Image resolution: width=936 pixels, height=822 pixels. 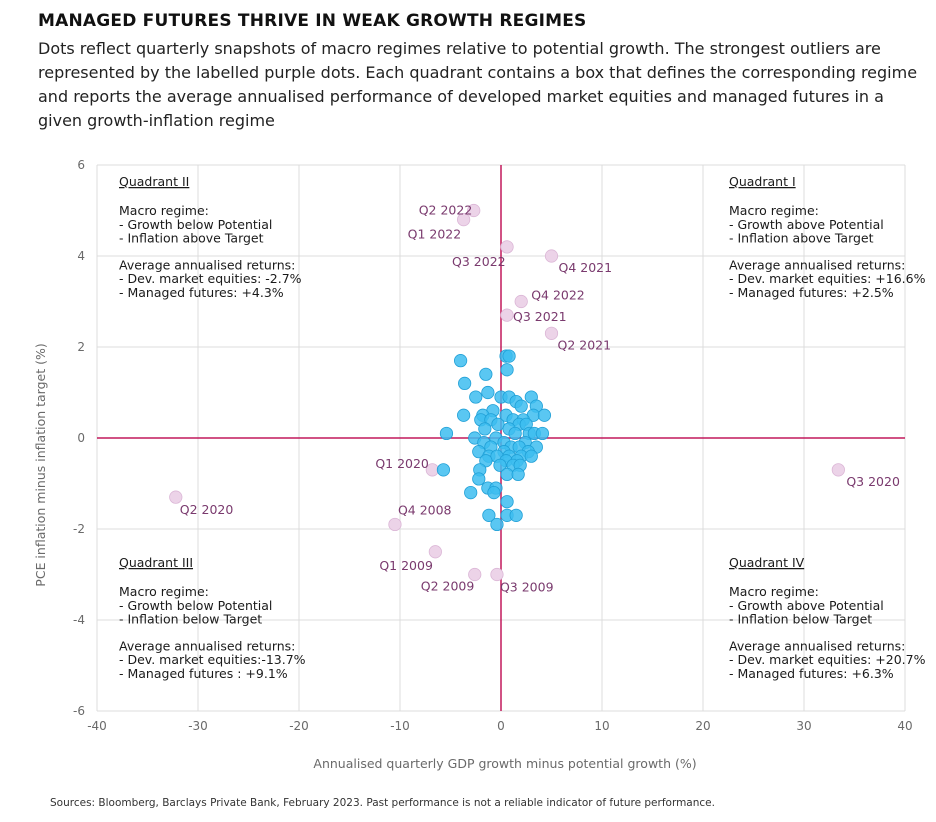 I want to click on outlier-label: Q4 2022, so click(x=558, y=295).